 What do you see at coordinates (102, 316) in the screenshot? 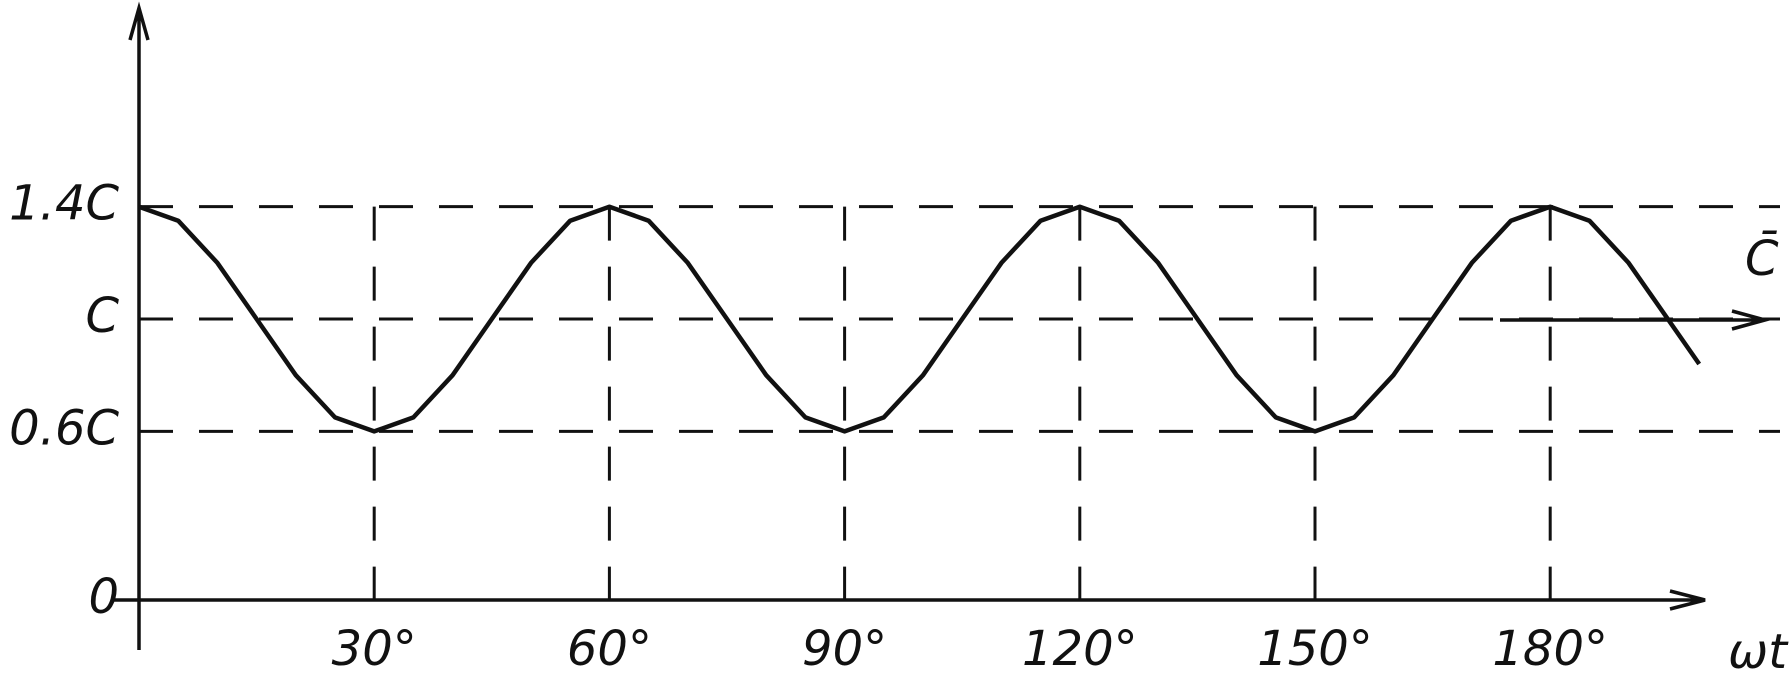
I see `y-tick-label: C` at bounding box center [102, 316].